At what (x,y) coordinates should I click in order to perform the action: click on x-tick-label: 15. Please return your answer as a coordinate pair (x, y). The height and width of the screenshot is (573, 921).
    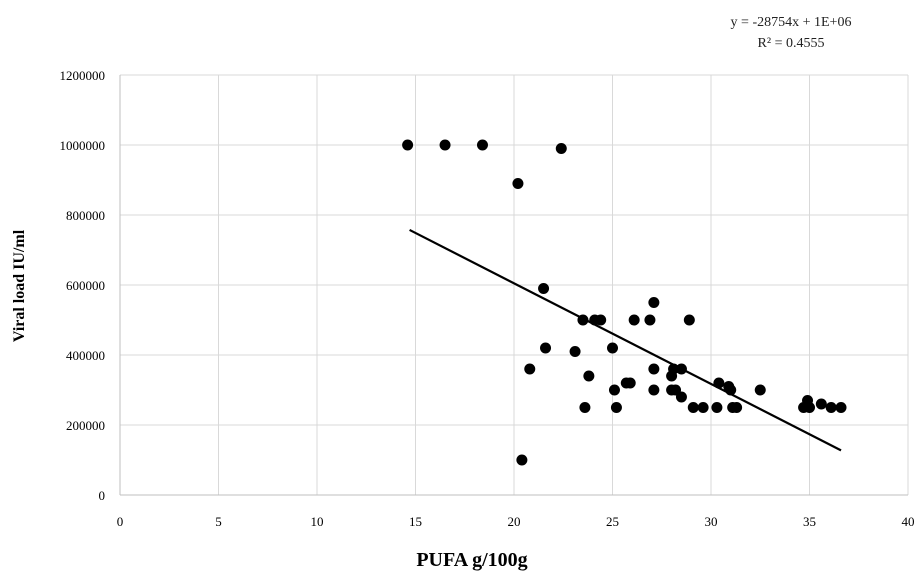
    Looking at the image, I should click on (415, 521).